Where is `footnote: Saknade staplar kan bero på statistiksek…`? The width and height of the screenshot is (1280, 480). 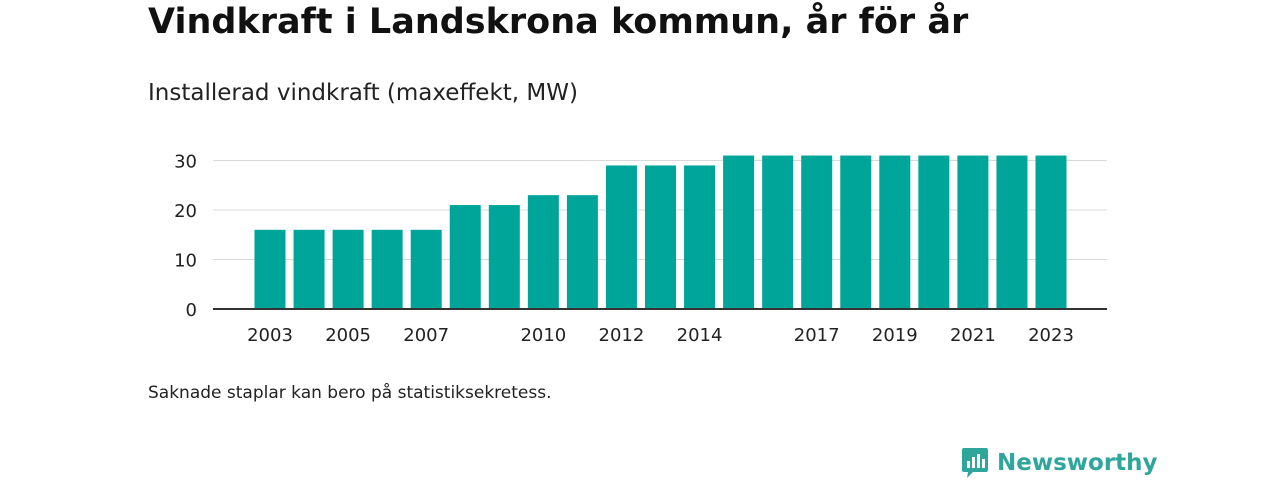
footnote: Saknade staplar kan bero på statistiksek… is located at coordinates (350, 393).